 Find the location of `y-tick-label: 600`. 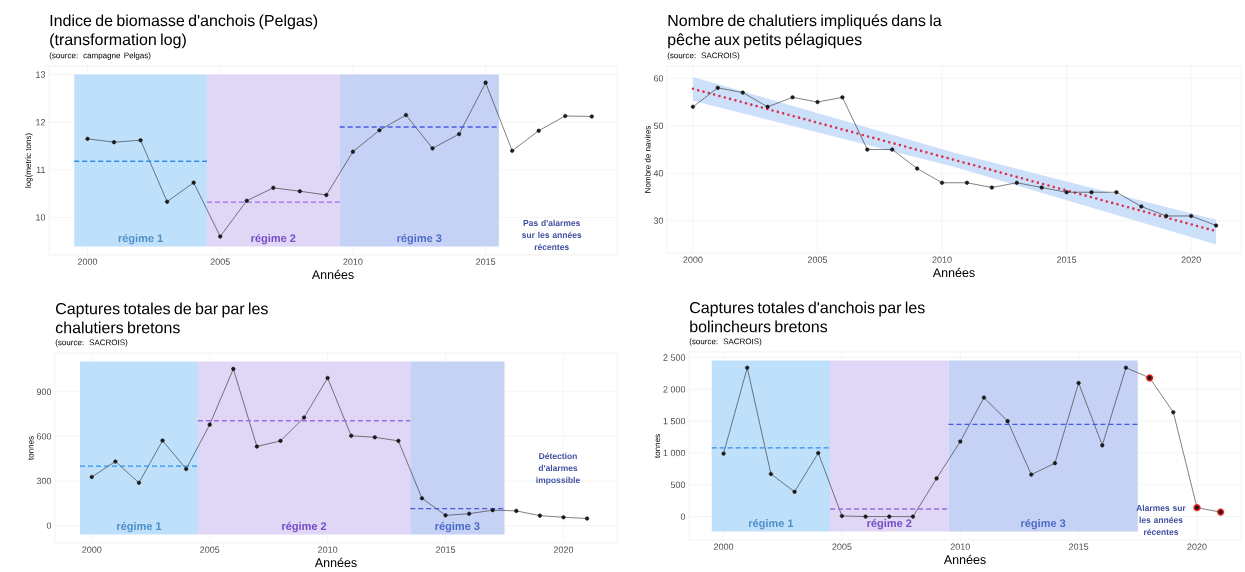

y-tick-label: 600 is located at coordinates (44, 436).